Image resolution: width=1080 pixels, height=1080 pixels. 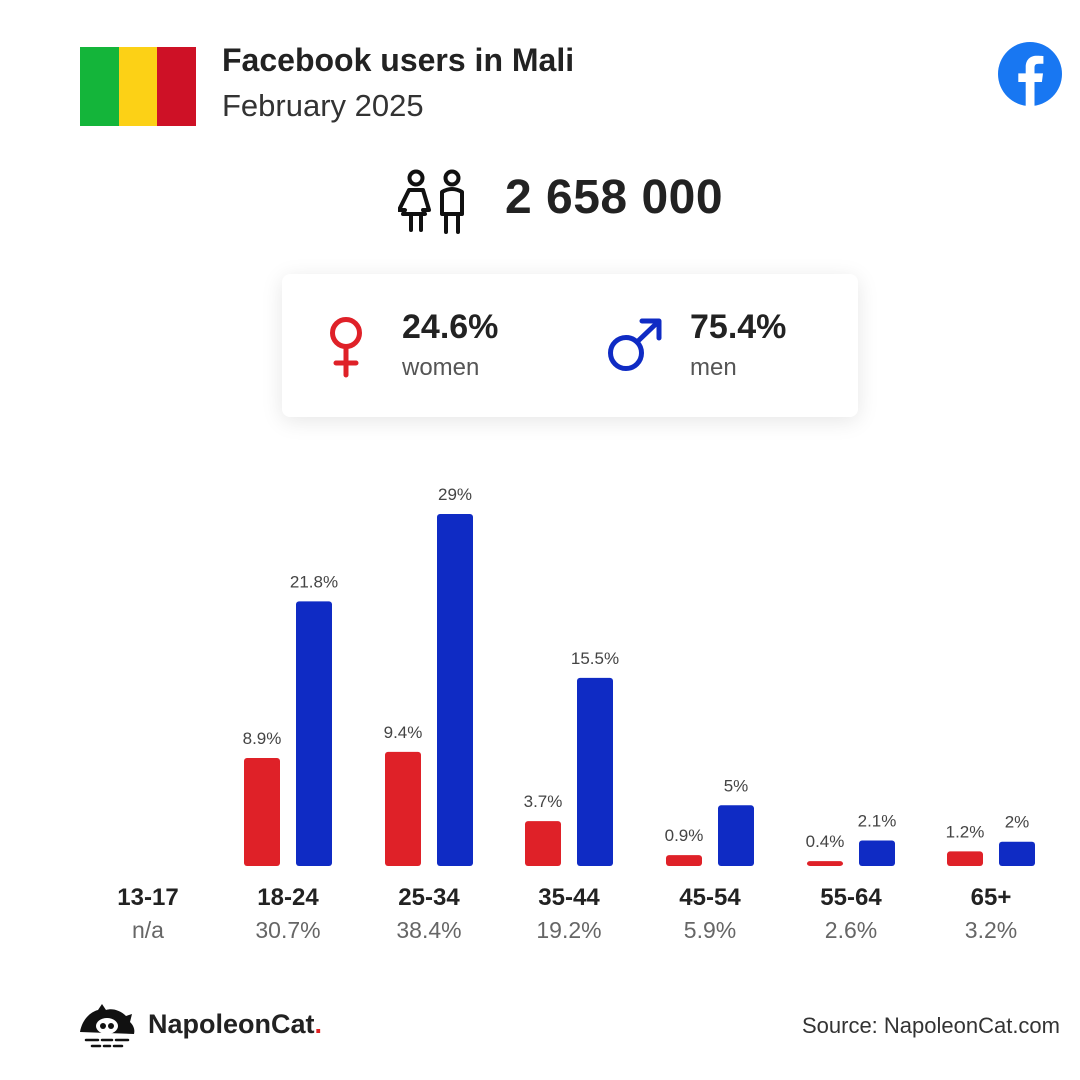 What do you see at coordinates (710, 930) in the screenshot?
I see `age-total-45-54: 5.9%` at bounding box center [710, 930].